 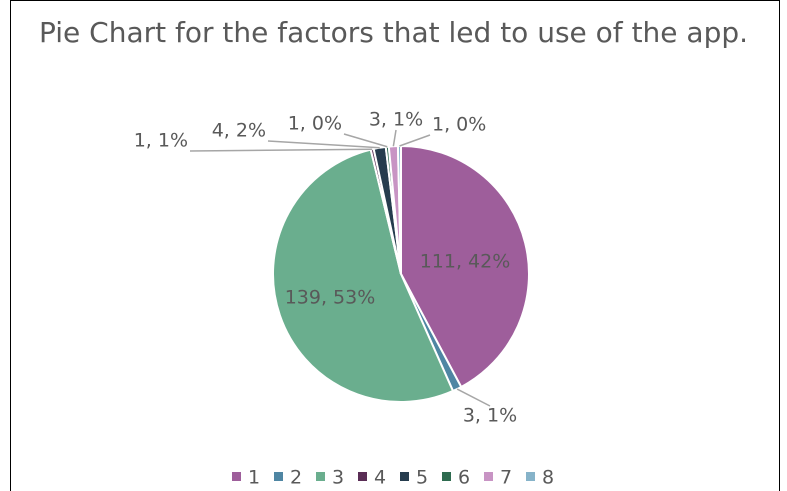 I want to click on data-label: 1, 1%, so click(x=161, y=141).